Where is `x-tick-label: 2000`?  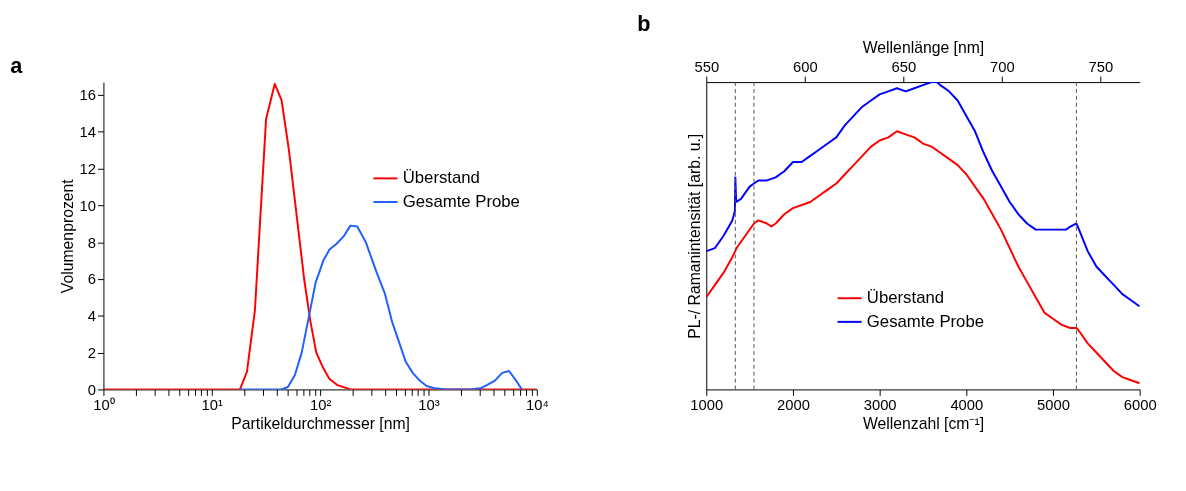 x-tick-label: 2000 is located at coordinates (793, 404).